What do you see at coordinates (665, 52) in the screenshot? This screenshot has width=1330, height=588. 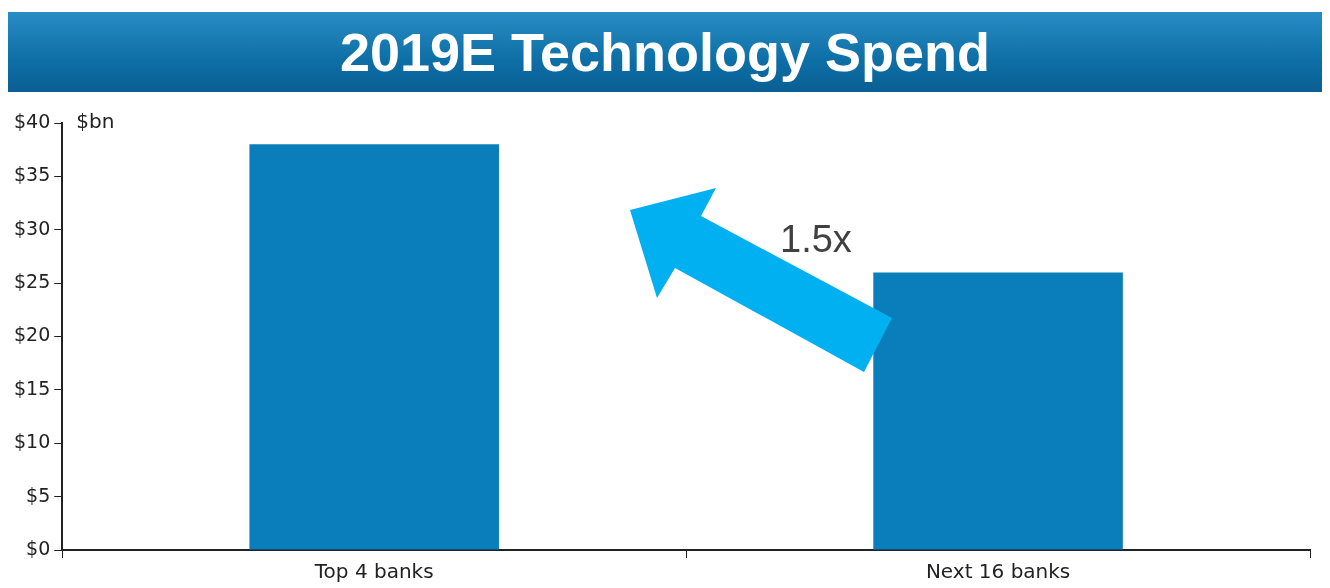 I see `chart-title: 2019E Technology Spend` at bounding box center [665, 52].